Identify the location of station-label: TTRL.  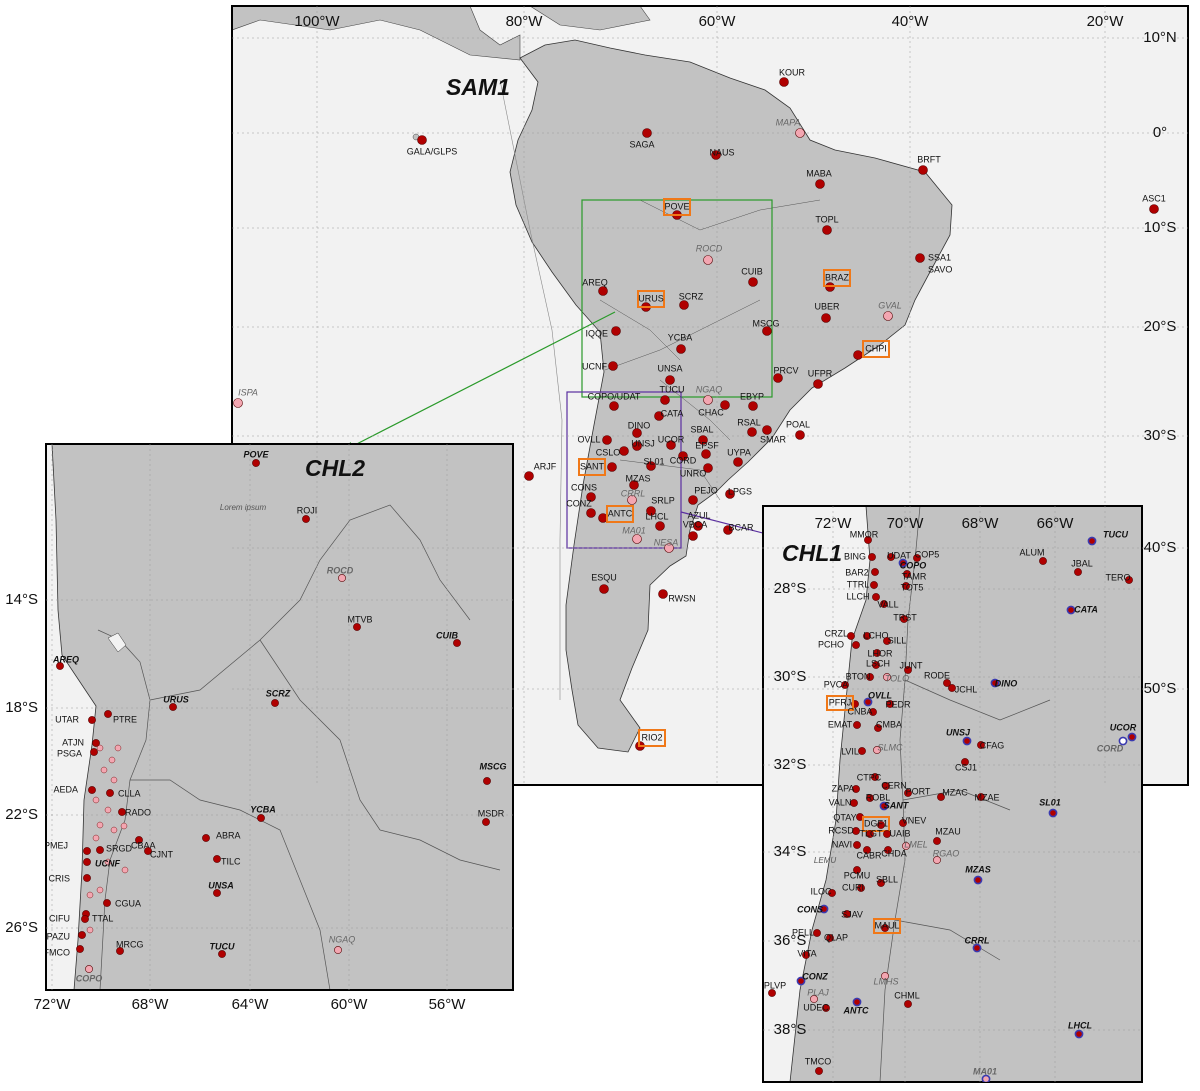
(858, 584).